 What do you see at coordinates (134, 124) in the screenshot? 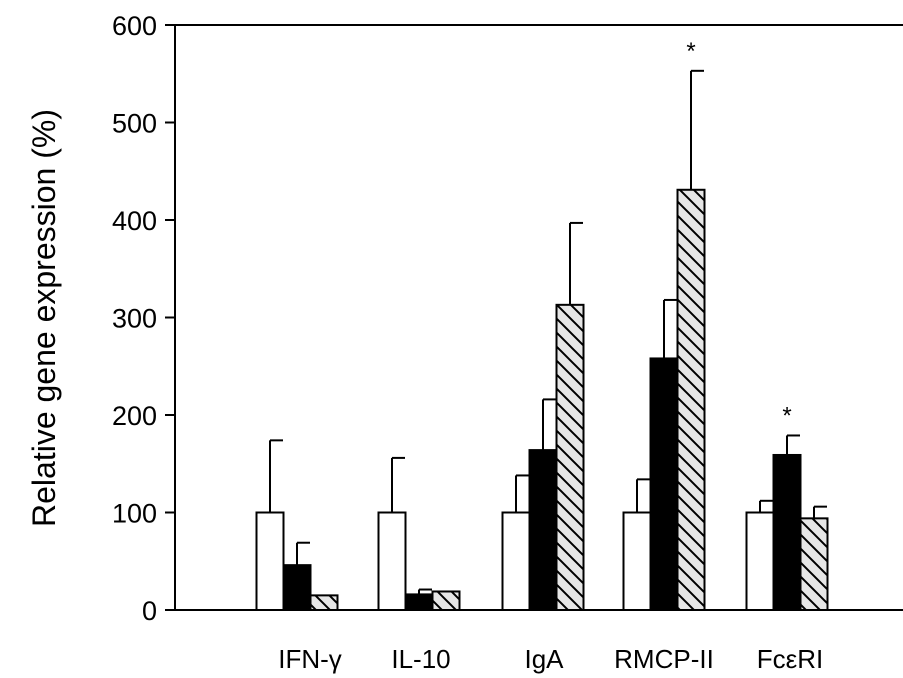
I see `y-tick-label: 500` at bounding box center [134, 124].